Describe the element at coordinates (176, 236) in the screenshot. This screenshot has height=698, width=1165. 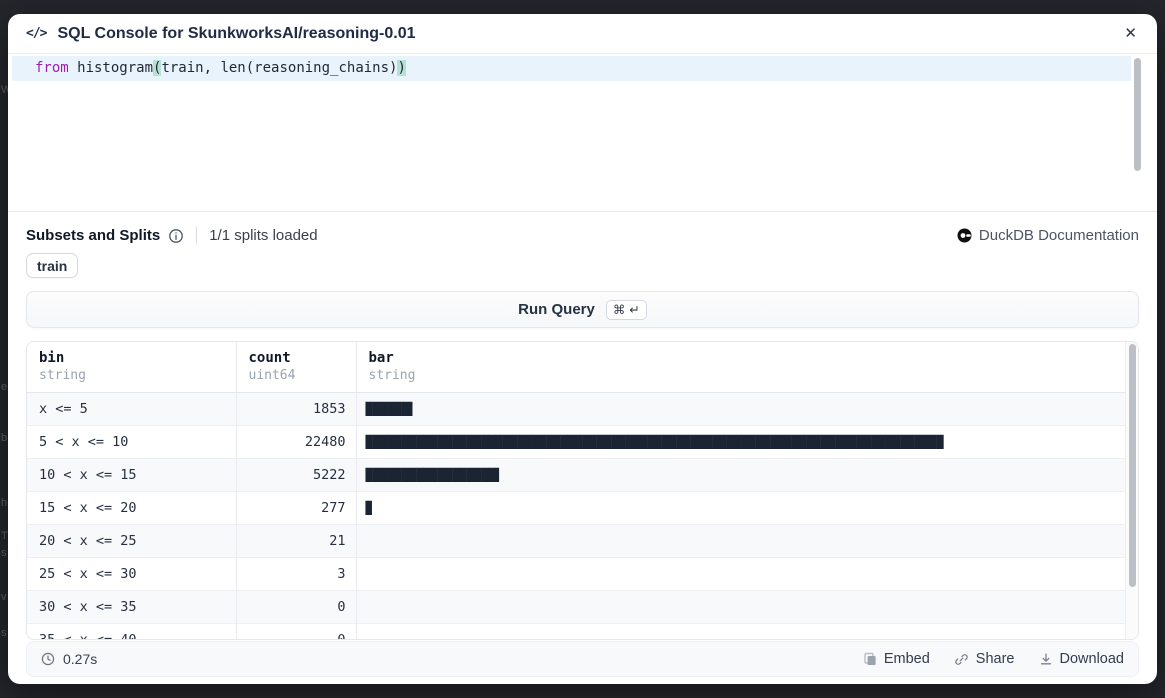
I see `info-icon` at that location.